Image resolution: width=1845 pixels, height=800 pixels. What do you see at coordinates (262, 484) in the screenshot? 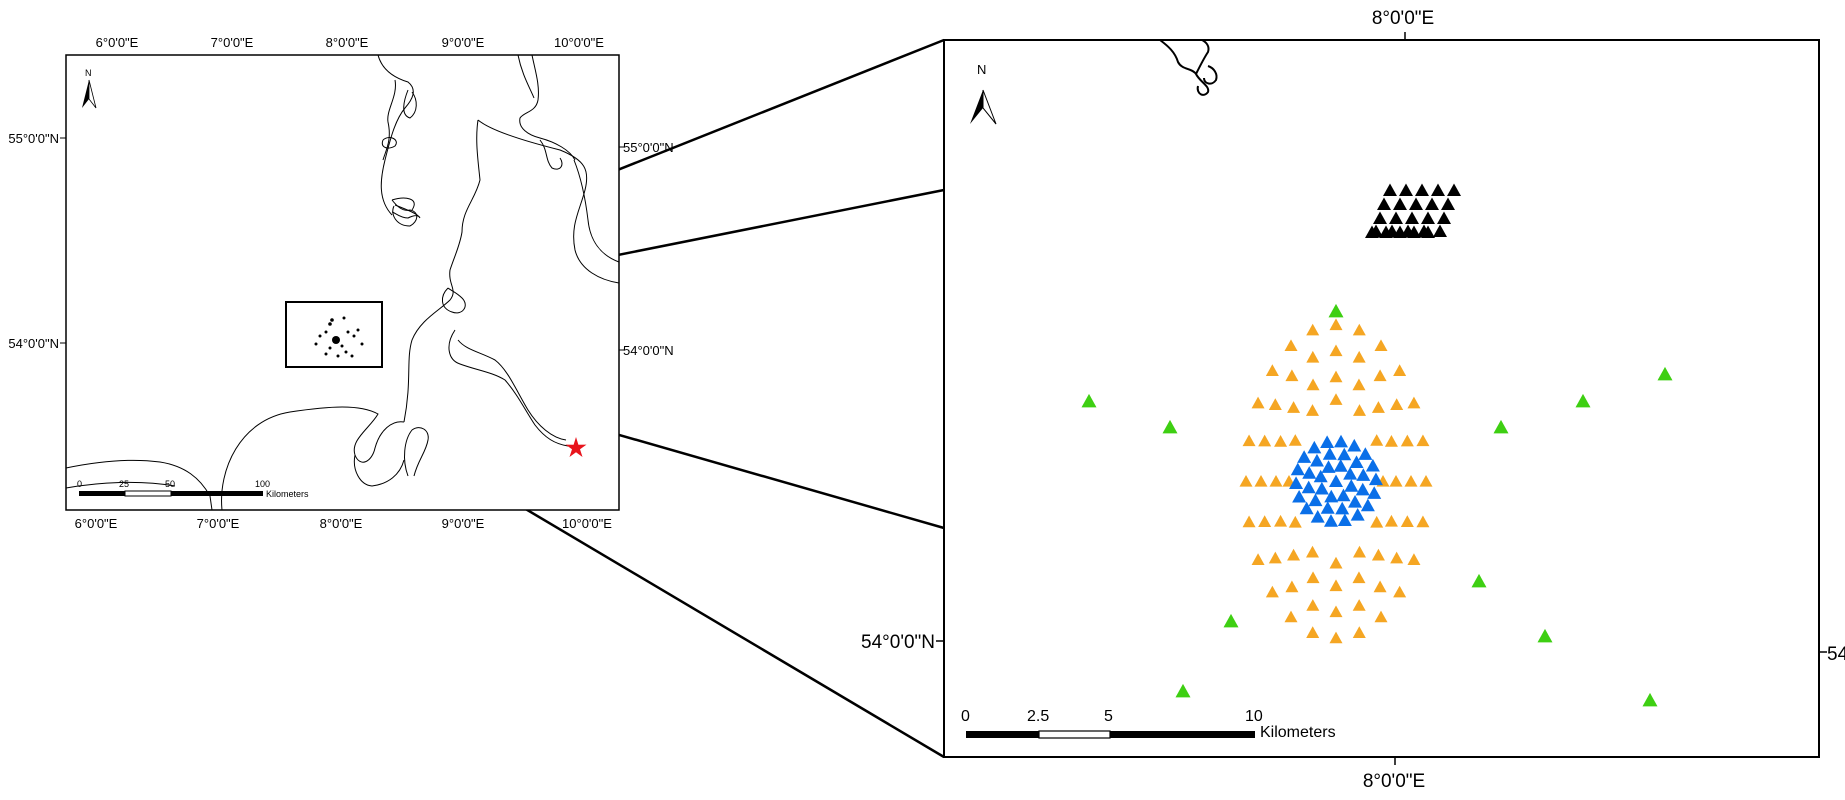
I see `scale-tick-label: 100` at bounding box center [262, 484].